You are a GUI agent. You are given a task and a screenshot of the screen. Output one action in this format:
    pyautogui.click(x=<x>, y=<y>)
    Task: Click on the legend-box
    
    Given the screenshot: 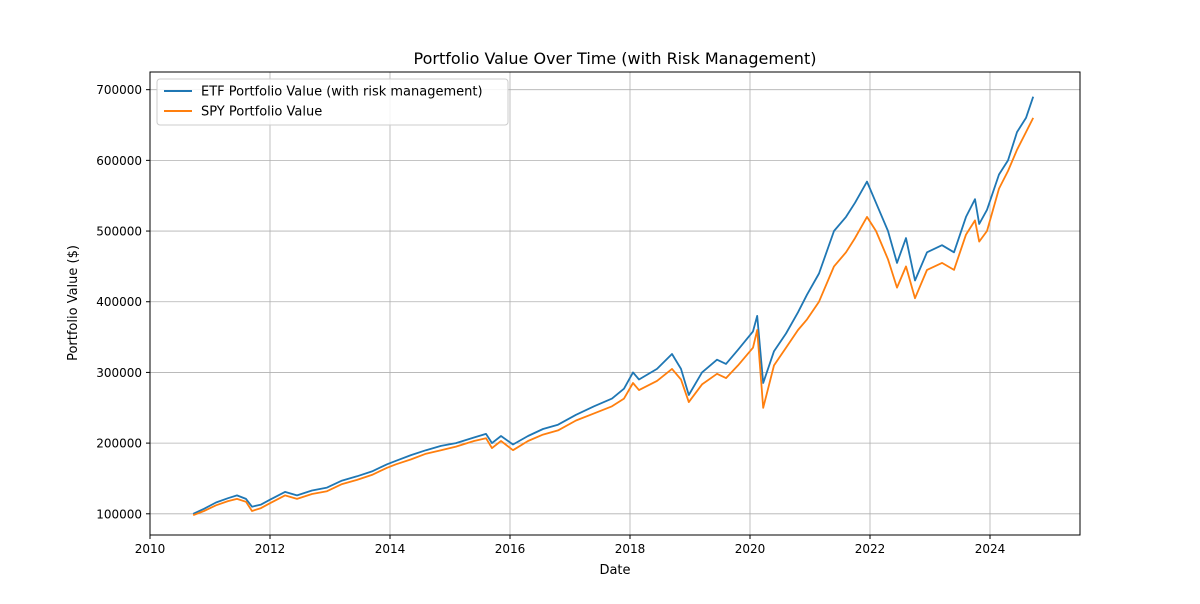 What is the action you would take?
    pyautogui.click(x=332, y=102)
    